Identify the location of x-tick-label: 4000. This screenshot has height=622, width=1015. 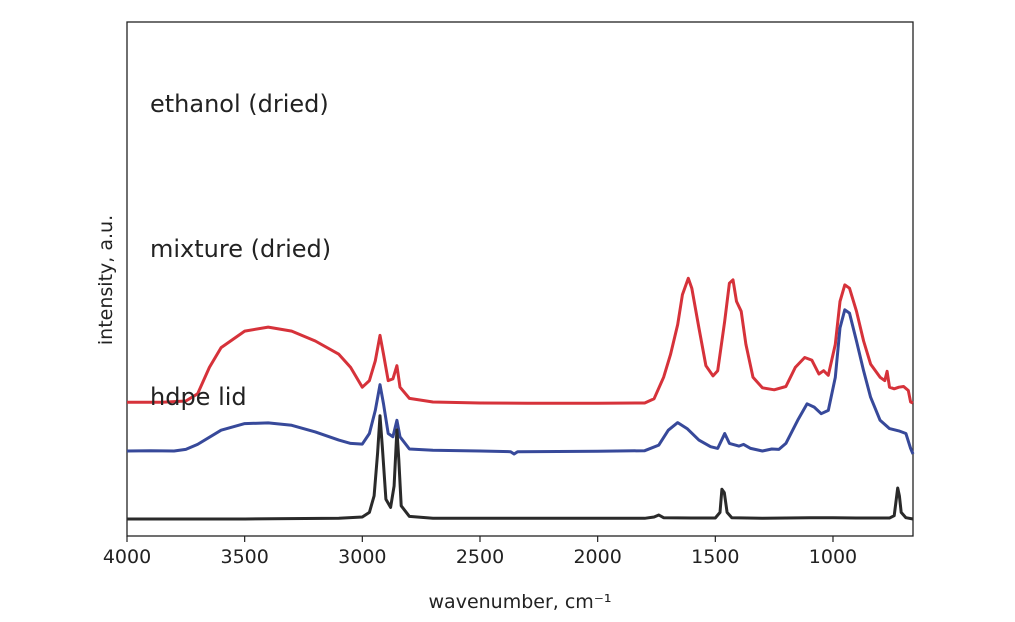
(127, 557).